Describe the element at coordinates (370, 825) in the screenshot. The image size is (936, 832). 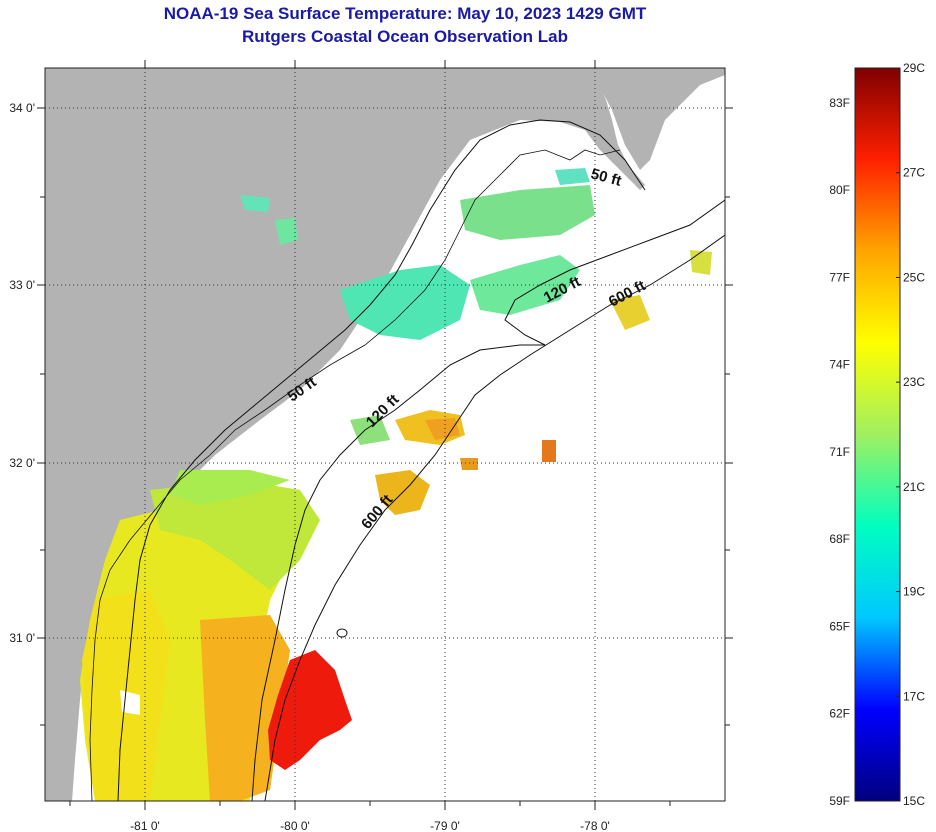
I see `lon-labels: -81 0' -80 0' -79 0' -78 0'` at that location.